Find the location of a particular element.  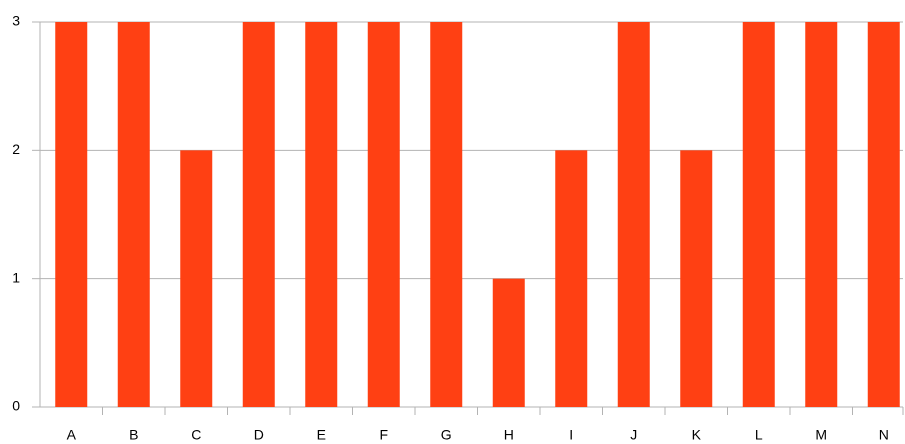

x-tick-label: J is located at coordinates (633, 435).